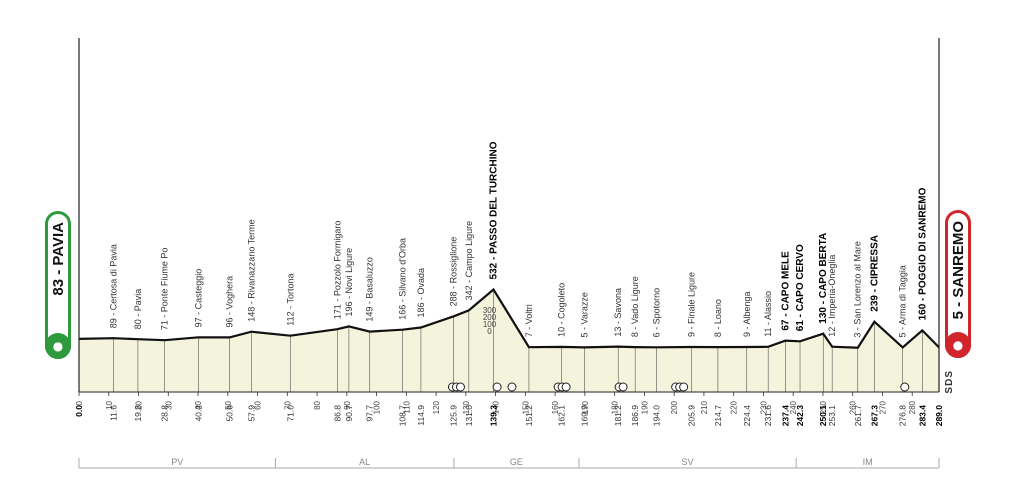 The height and width of the screenshot is (477, 1024). I want to click on distance-label: 289.0, so click(939, 416).